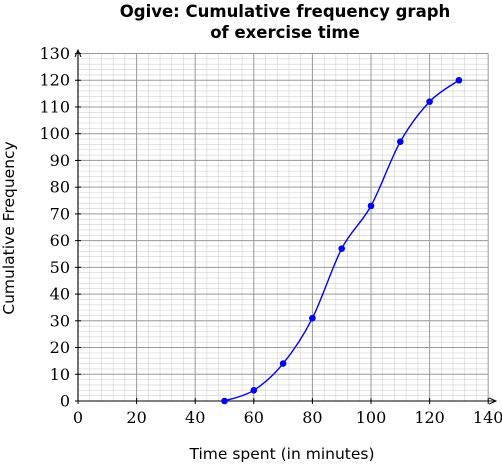  What do you see at coordinates (285, 11) in the screenshot?
I see `chart-title-line-1: Ogive: Cumulative frequency graph` at bounding box center [285, 11].